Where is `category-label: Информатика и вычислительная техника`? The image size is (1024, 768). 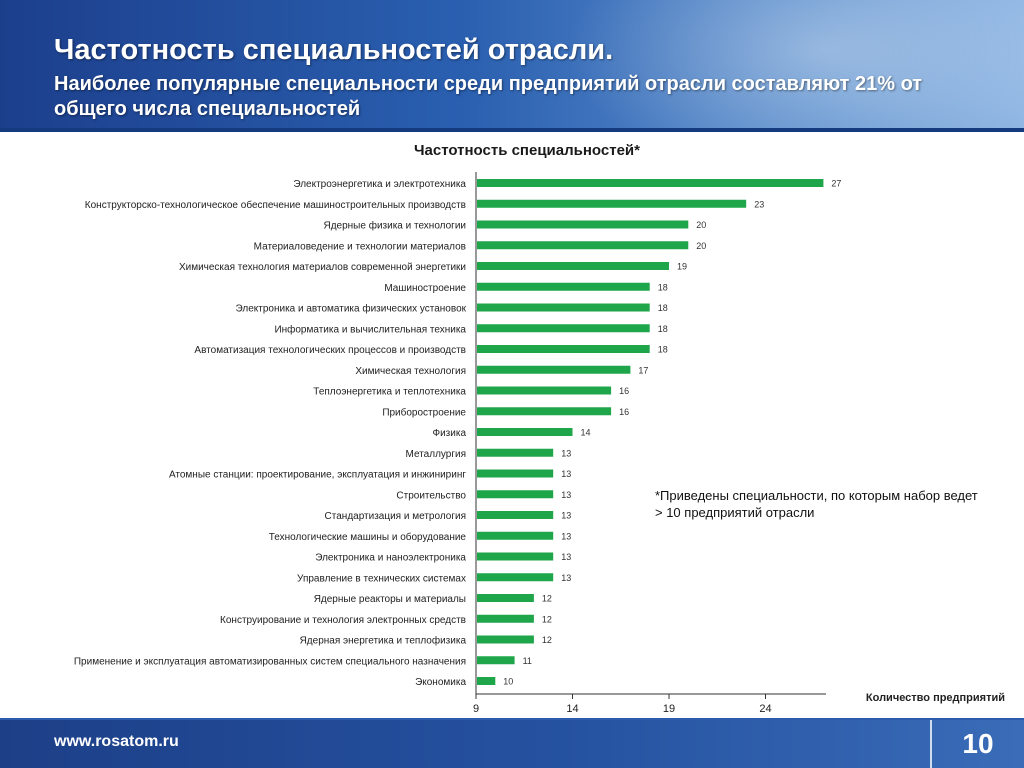 category-label: Информатика и вычислительная техника is located at coordinates (370, 329).